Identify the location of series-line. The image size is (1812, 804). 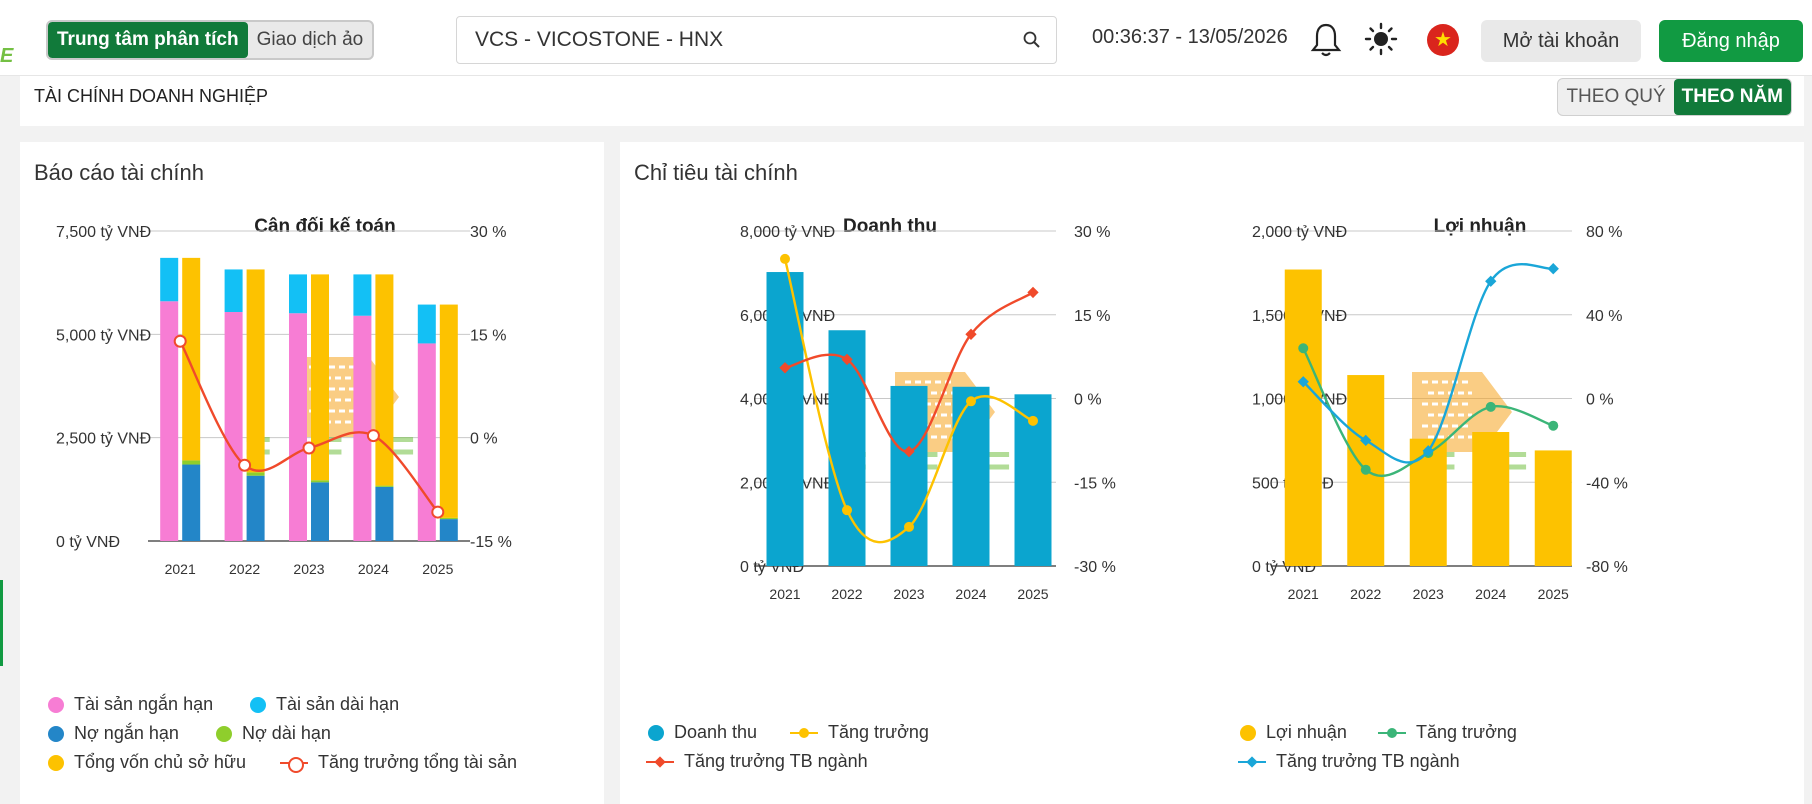
(1428, 363).